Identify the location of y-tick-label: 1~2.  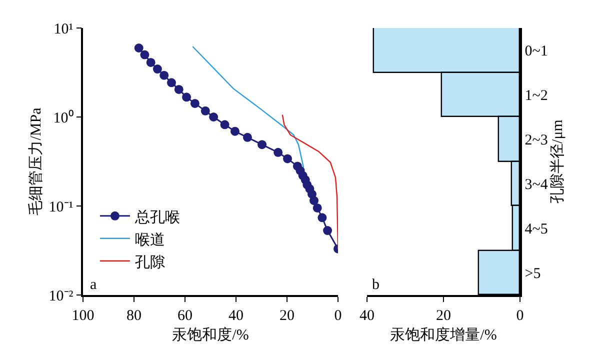
(536, 96).